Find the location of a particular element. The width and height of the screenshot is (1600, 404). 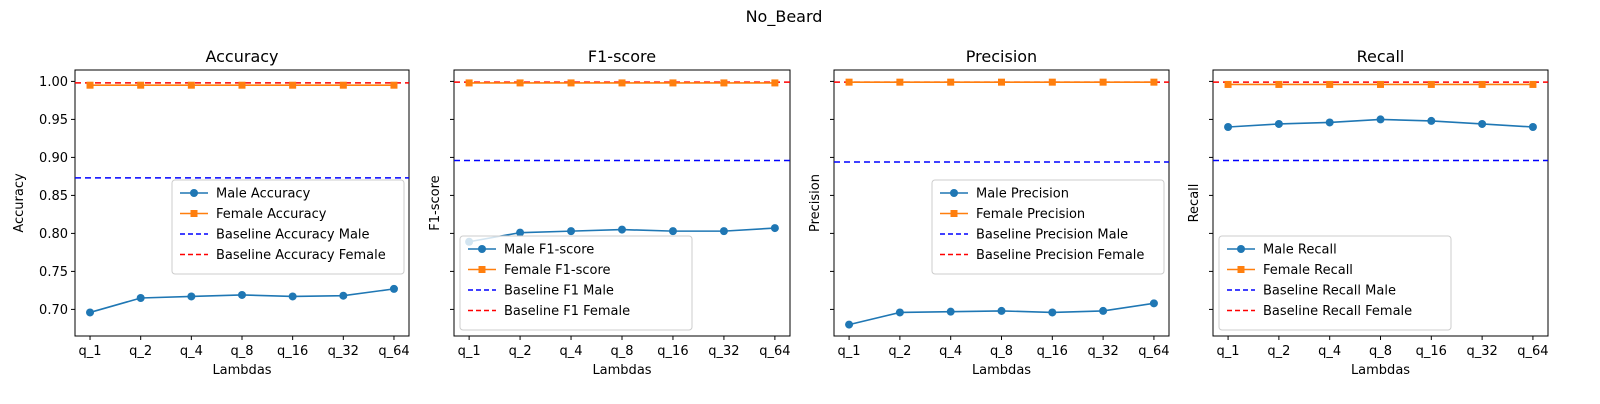

y-tick-label: 0.90 is located at coordinates (53, 158).